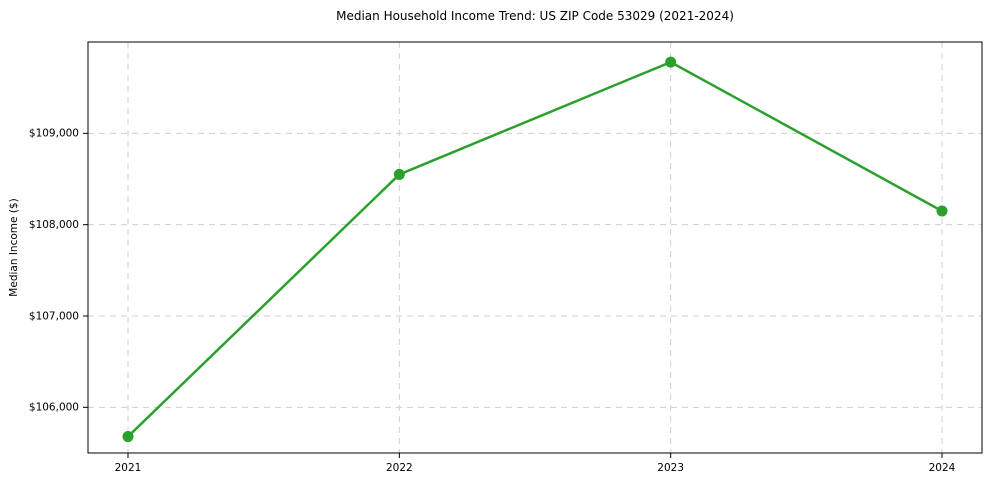 The image size is (989, 490). What do you see at coordinates (671, 62) in the screenshot?
I see `data-point-2023` at bounding box center [671, 62].